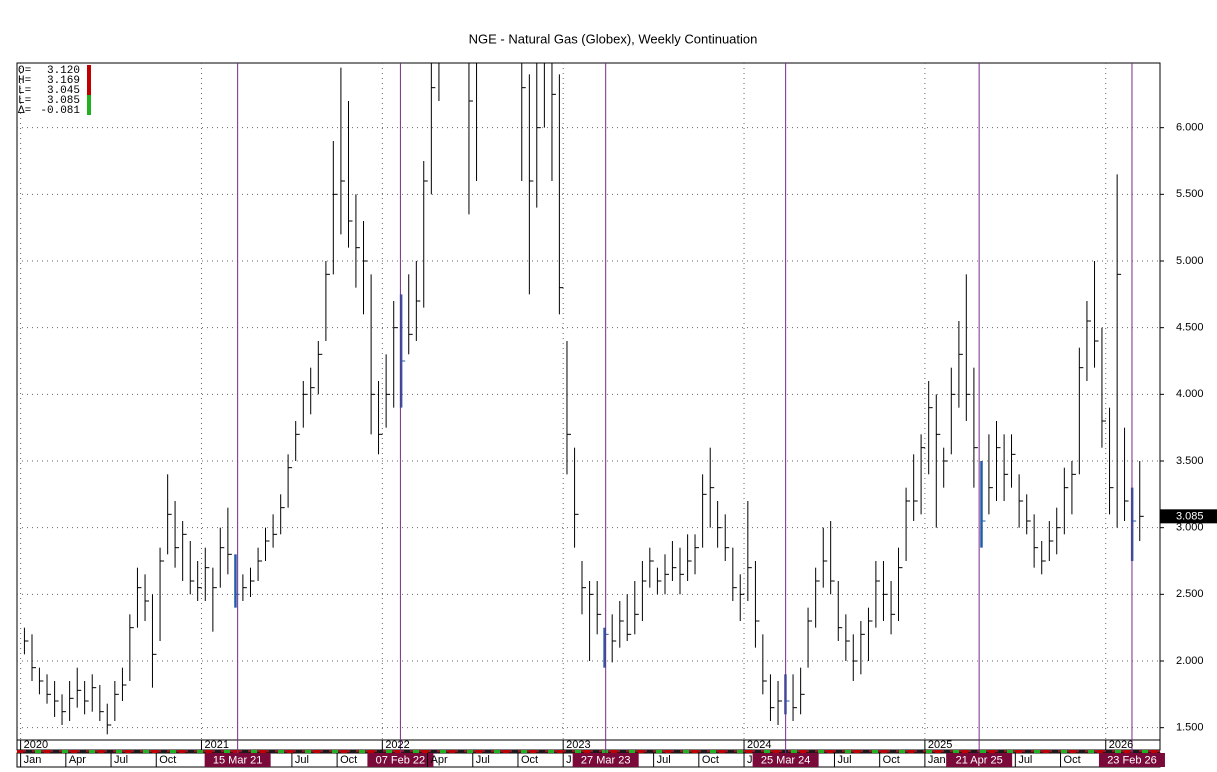 Image resolution: width=1217 pixels, height=772 pixels. What do you see at coordinates (63, 101) in the screenshot?
I see `readout-value: 3.085` at bounding box center [63, 101].